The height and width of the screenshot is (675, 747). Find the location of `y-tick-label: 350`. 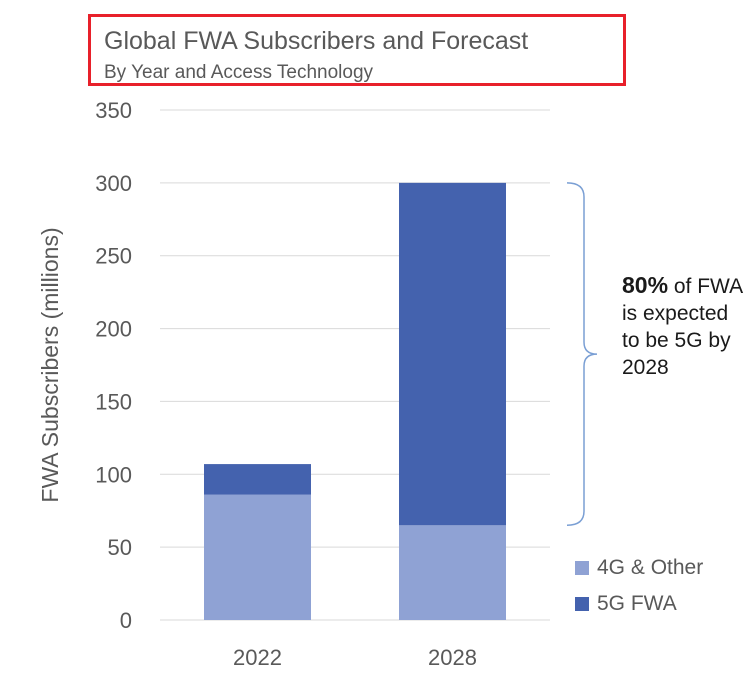

y-tick-label: 350 is located at coordinates (113, 110).